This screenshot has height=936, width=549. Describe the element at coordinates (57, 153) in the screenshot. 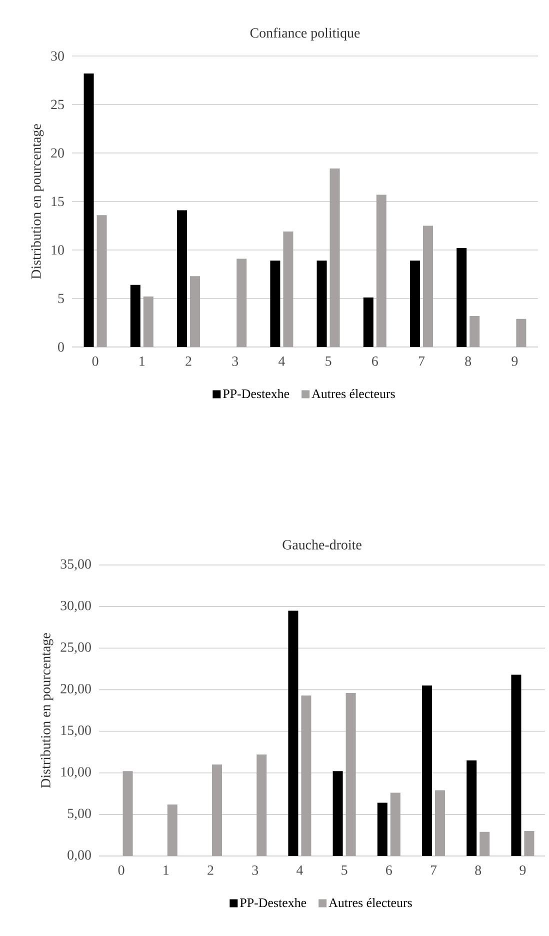

I see `y-tick-label: 20` at that location.